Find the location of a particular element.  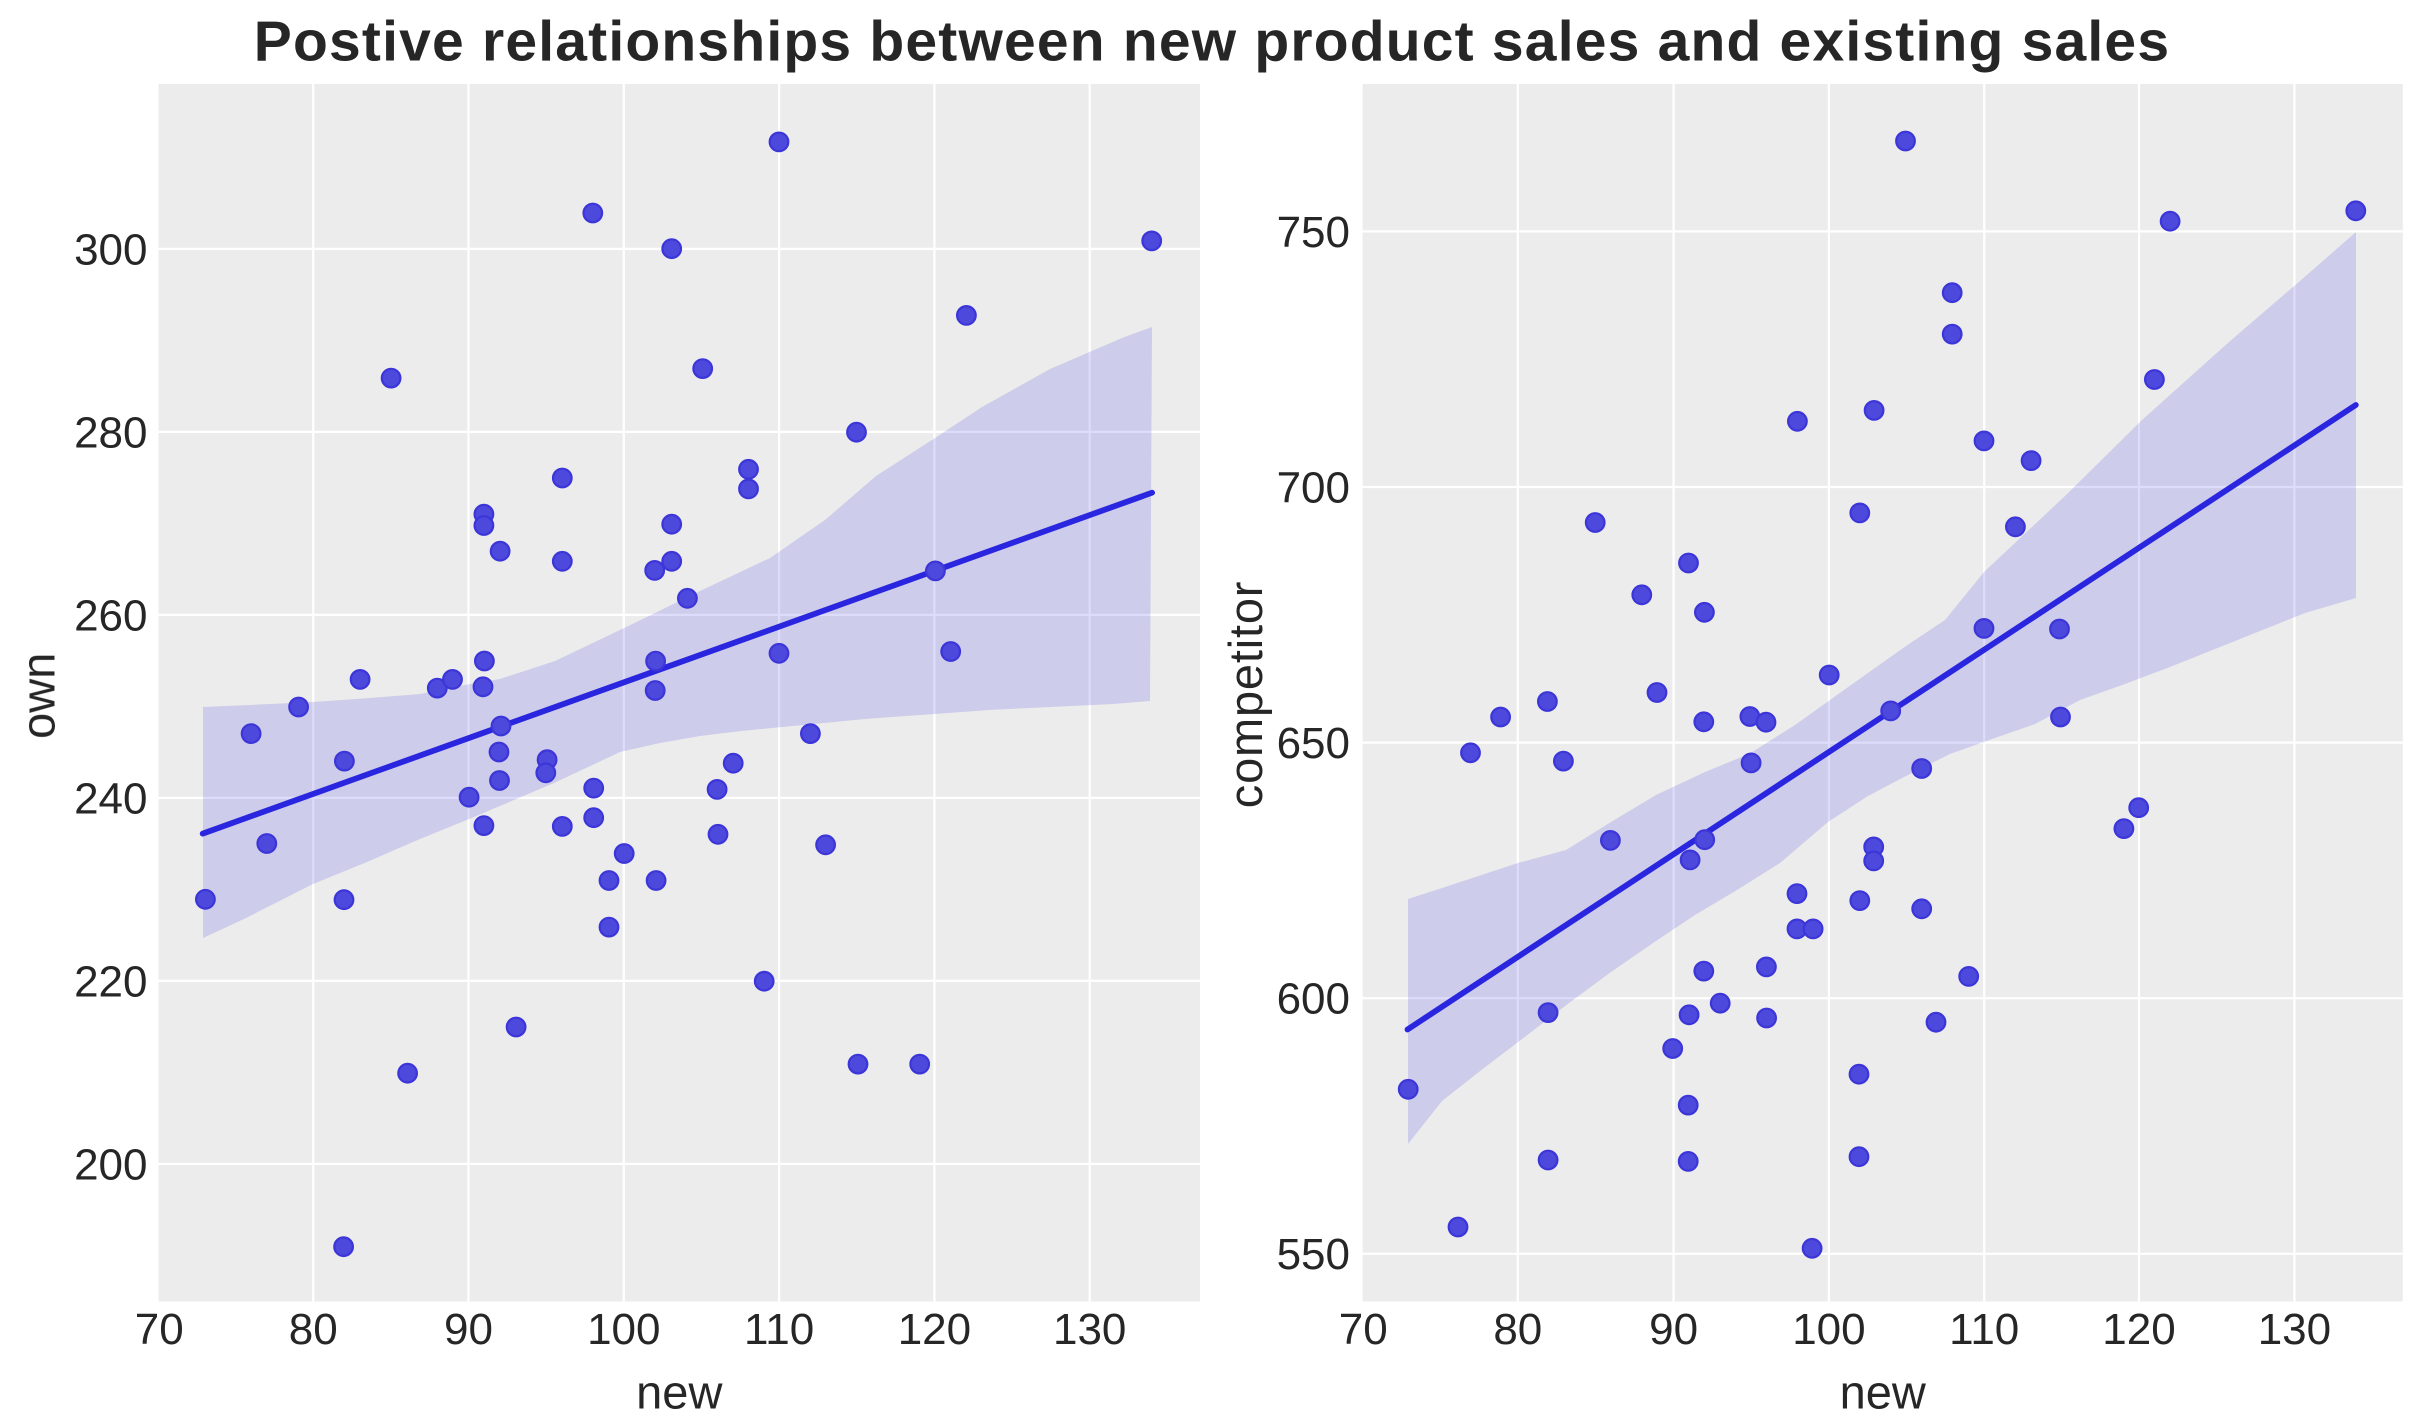

svg-text: 280 is located at coordinates (110, 432).